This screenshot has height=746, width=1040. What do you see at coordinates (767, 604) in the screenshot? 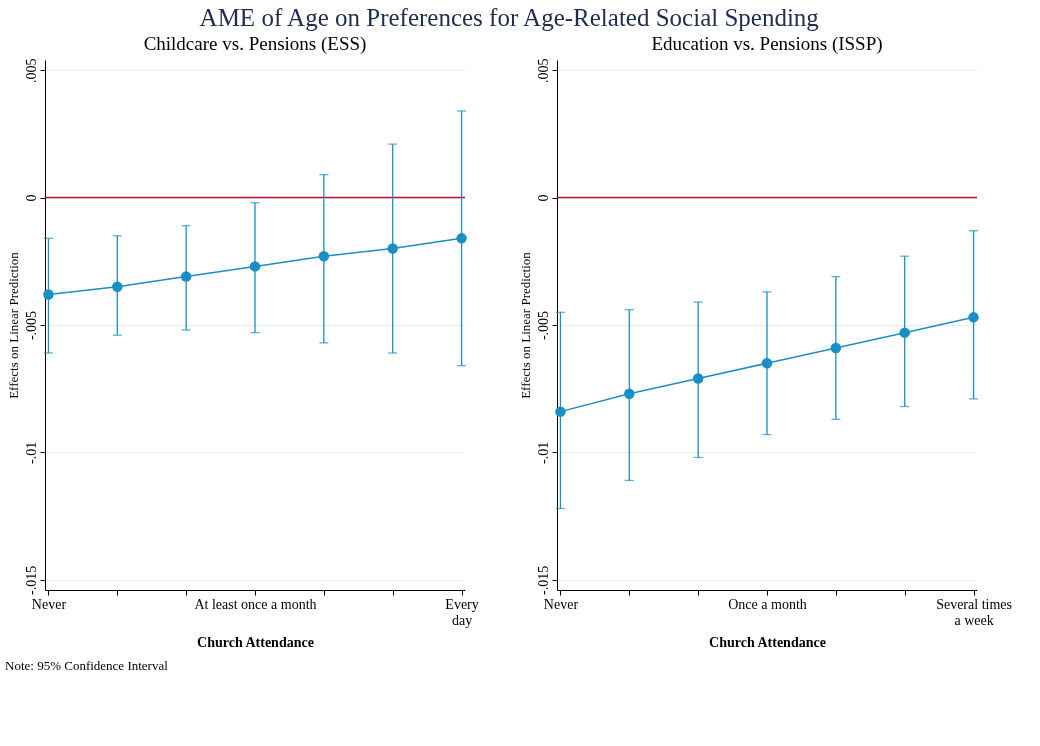
I see `x-tick-label: Once a month` at bounding box center [767, 604].